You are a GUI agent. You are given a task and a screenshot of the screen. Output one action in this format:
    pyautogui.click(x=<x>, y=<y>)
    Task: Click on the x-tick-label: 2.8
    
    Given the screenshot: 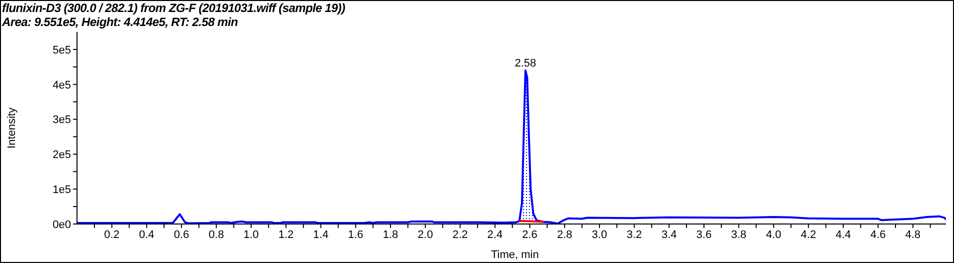 What is the action you would take?
    pyautogui.click(x=564, y=234)
    